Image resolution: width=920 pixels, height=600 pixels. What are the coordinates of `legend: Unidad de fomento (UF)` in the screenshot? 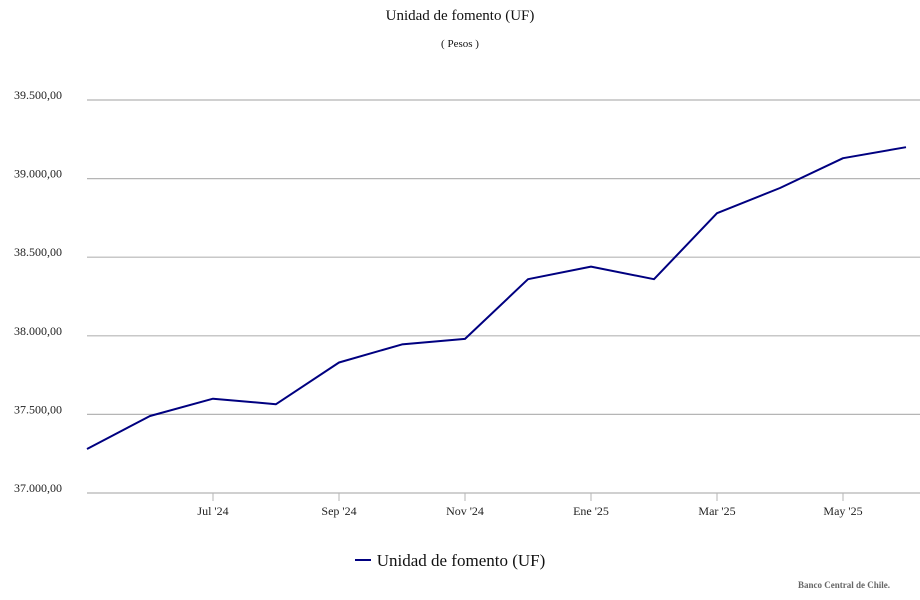 It's located at (450, 561).